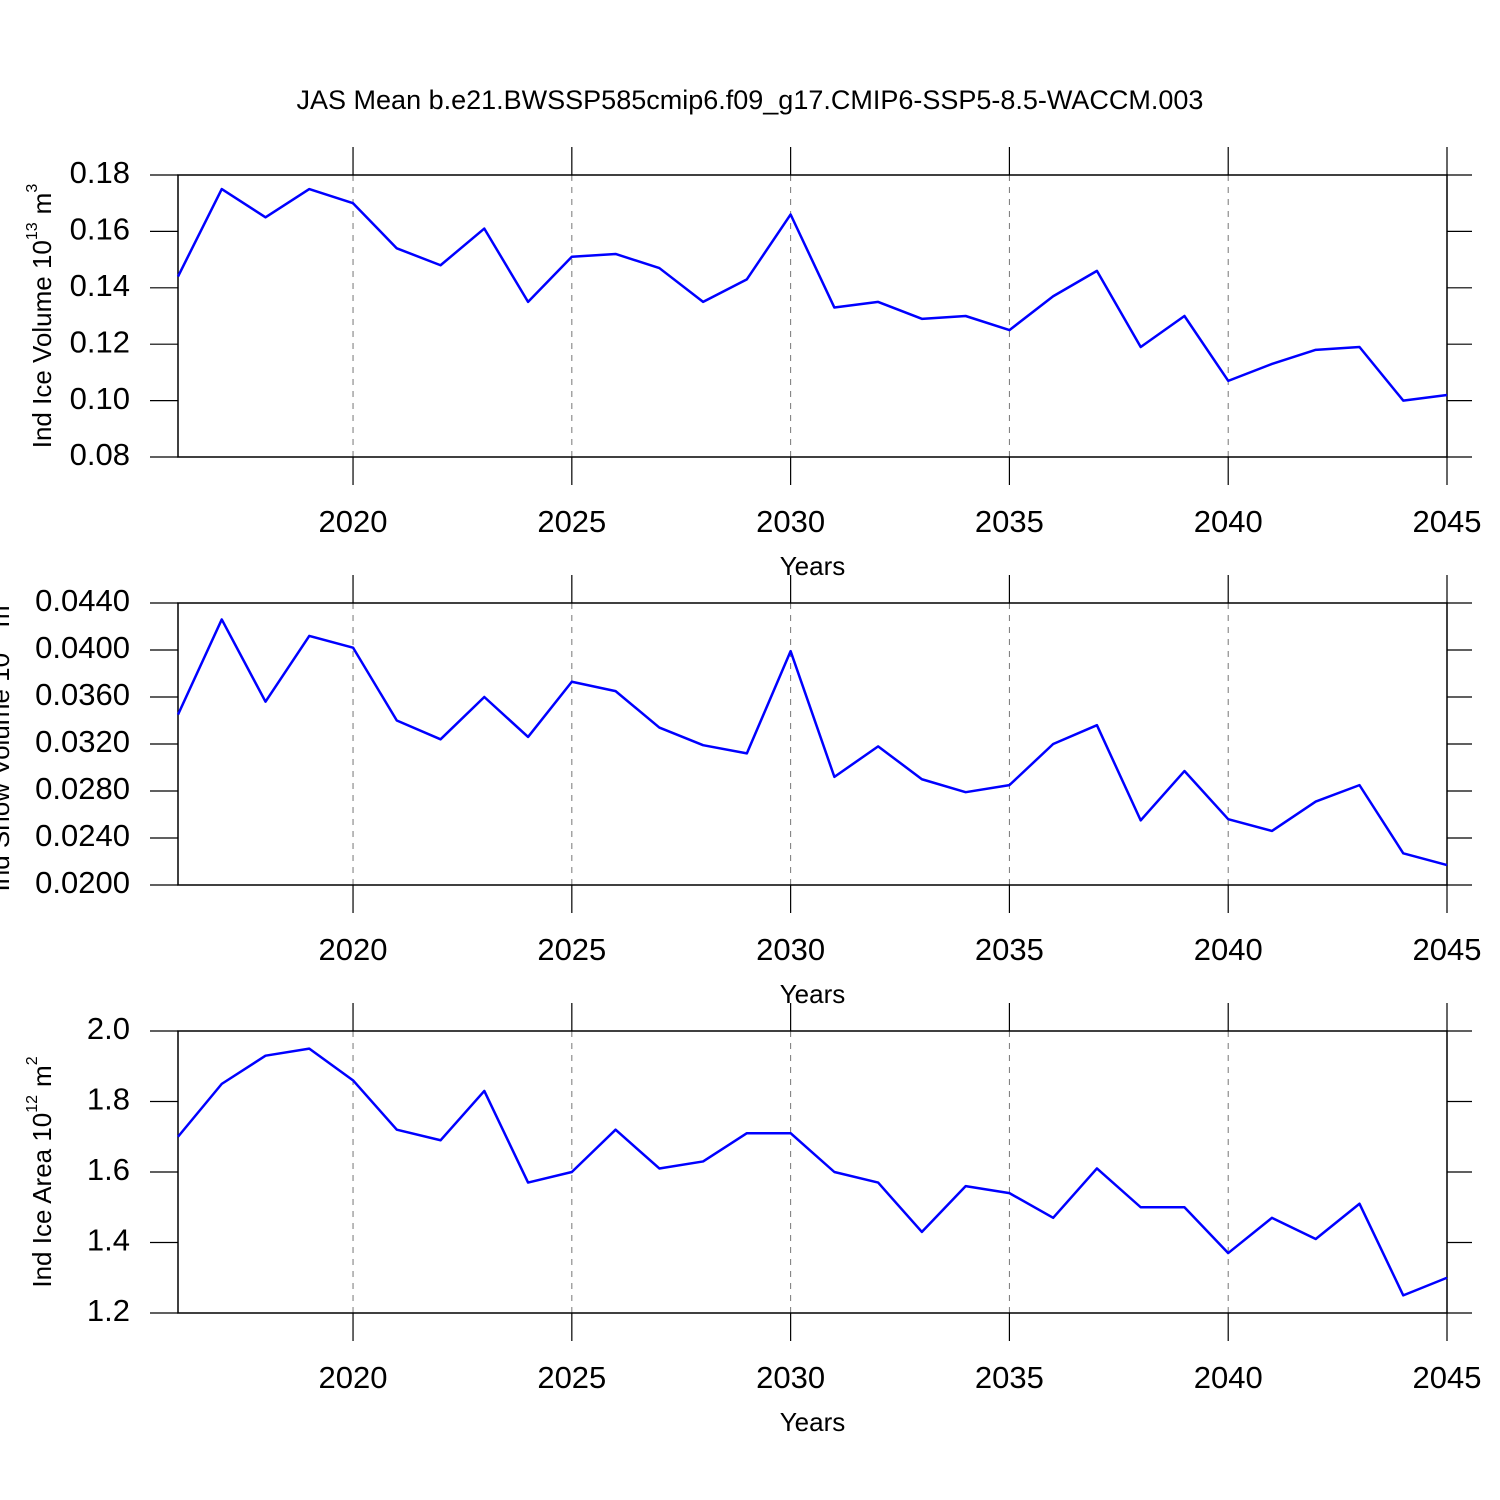 Image resolution: width=1500 pixels, height=1500 pixels. Describe the element at coordinates (82, 600) in the screenshot. I see `y-tick-label: 0.0440` at that location.